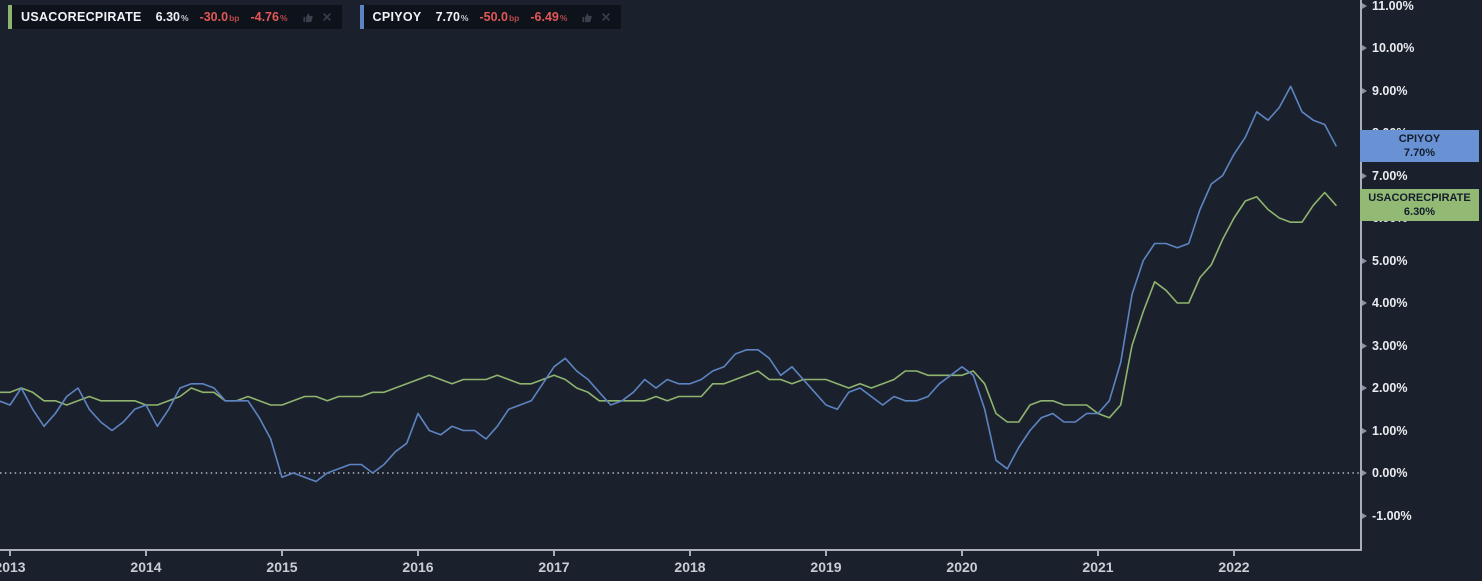  I want to click on y-axis-label-text: 4.00%, so click(1390, 303).